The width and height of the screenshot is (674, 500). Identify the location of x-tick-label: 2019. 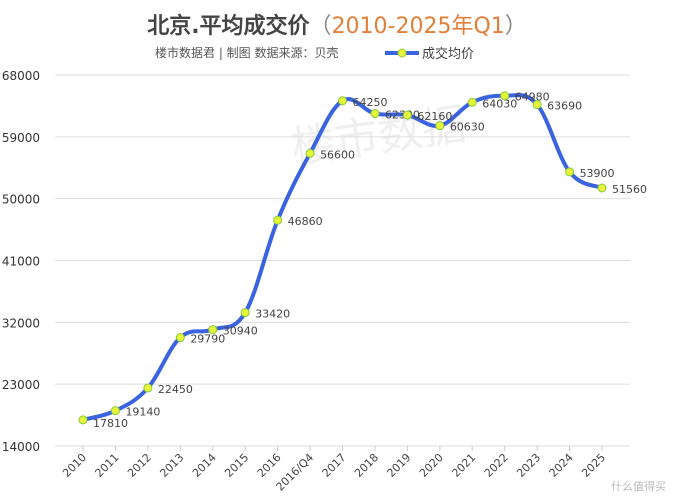
(399, 465).